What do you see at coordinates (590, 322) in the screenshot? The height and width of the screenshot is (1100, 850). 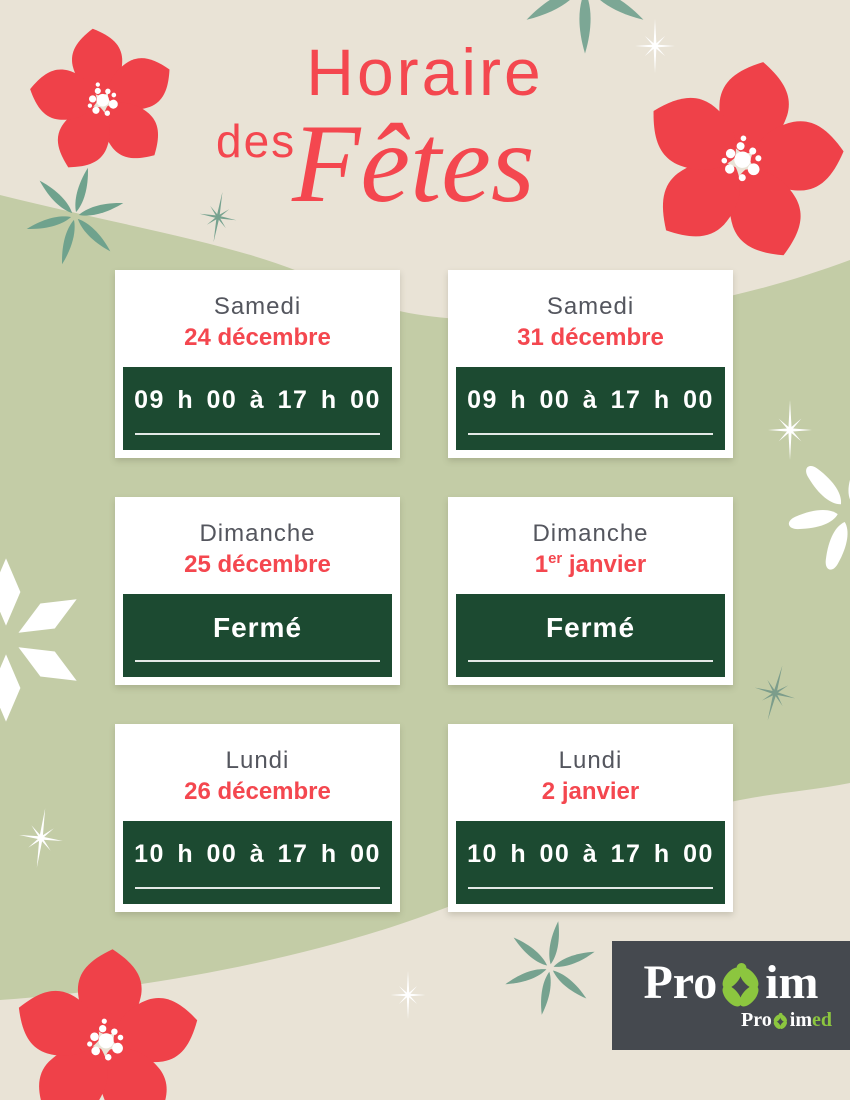 I see `card-label: Samedi 31 décembre` at bounding box center [590, 322].